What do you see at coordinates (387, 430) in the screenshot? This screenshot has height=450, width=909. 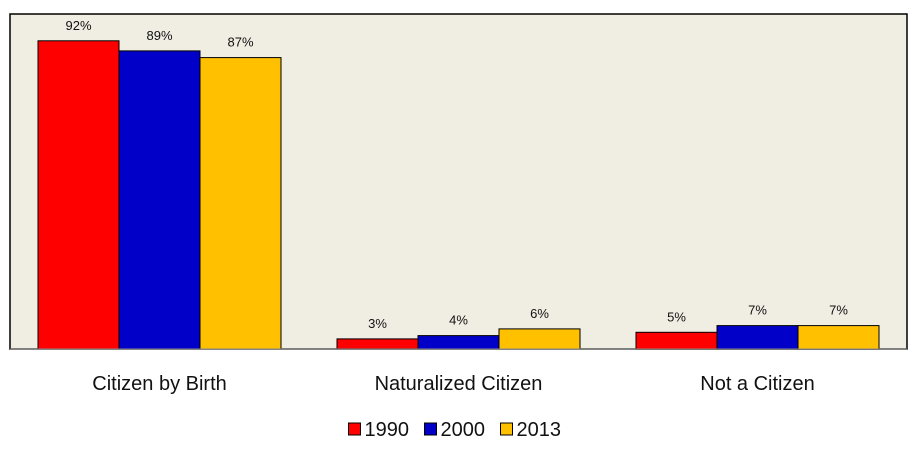 I see `legend-label-1990: 1990` at bounding box center [387, 430].